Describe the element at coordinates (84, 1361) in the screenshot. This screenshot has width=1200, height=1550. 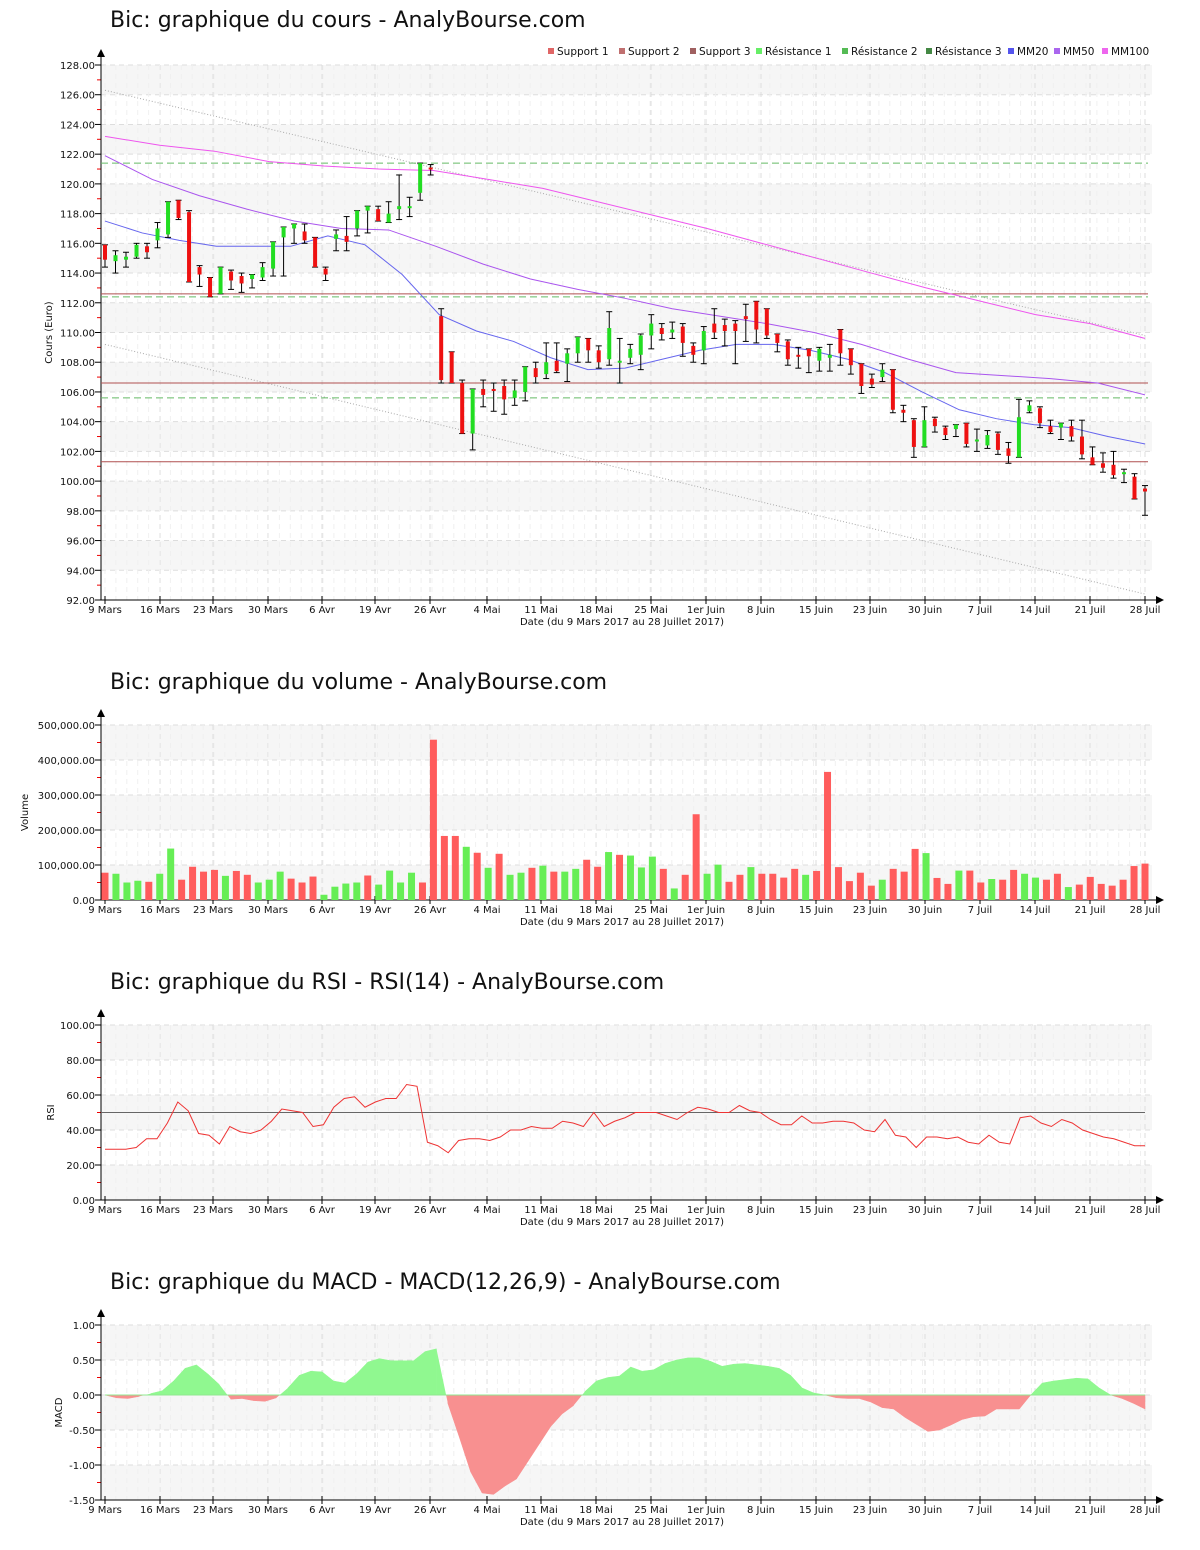
I see `macd-ytick-label: 0.50` at that location.